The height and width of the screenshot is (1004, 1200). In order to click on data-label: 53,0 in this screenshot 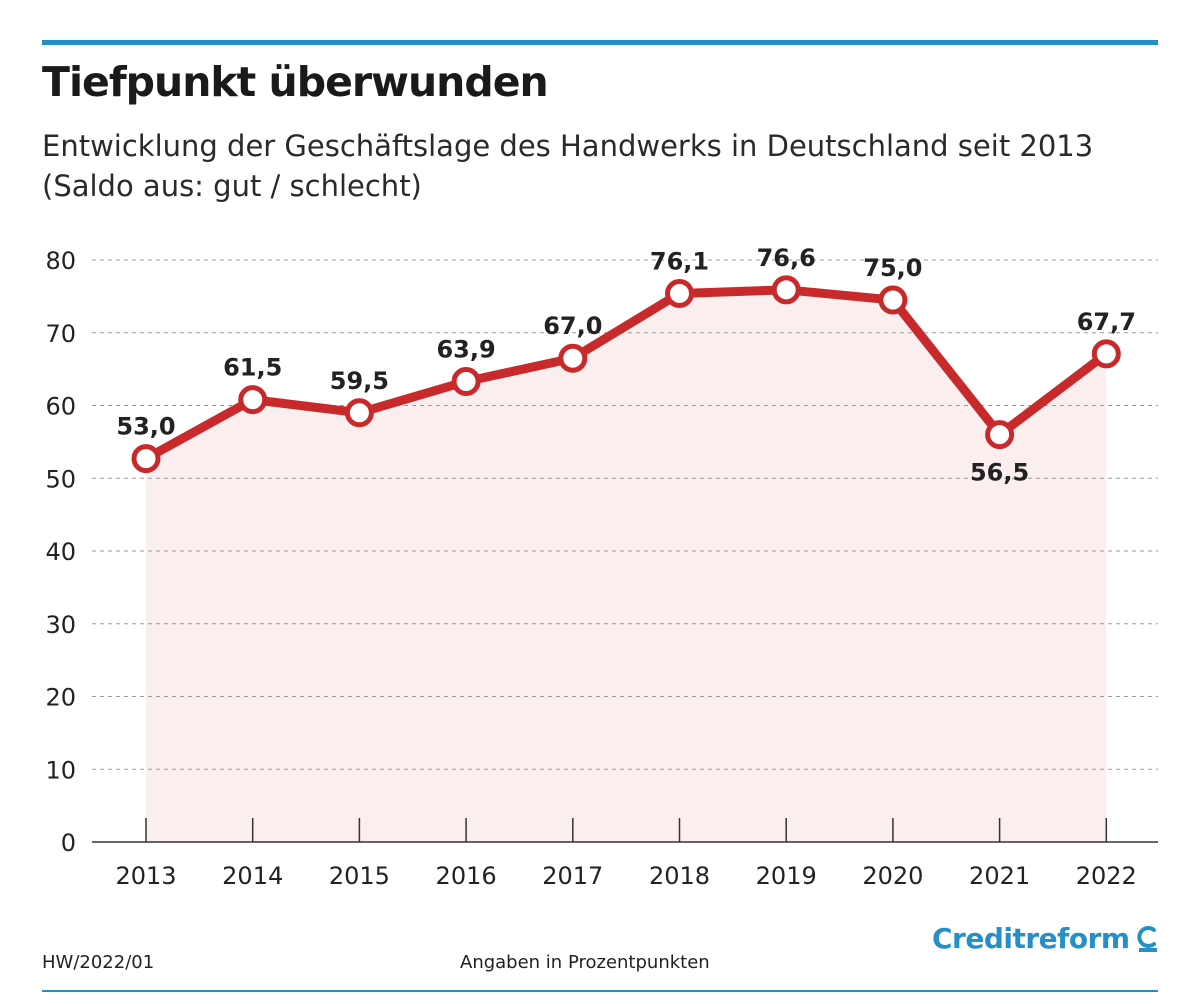, I will do `click(145, 427)`.